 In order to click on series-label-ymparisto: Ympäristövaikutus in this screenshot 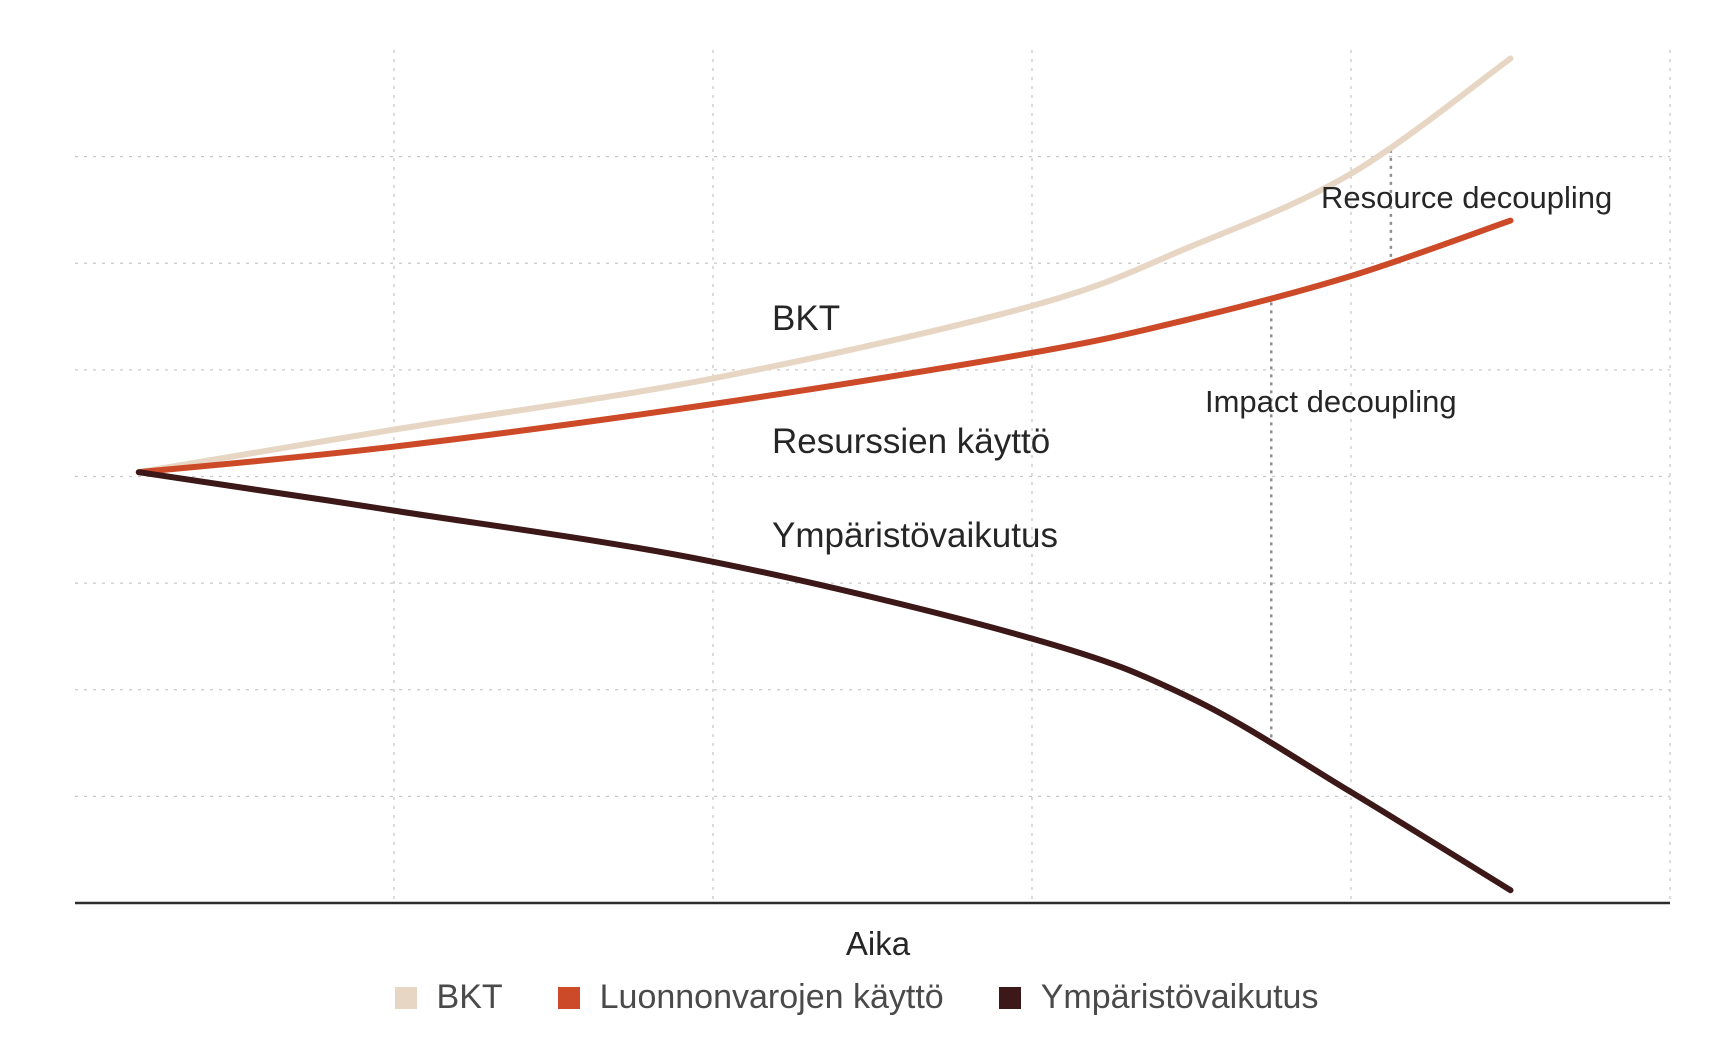, I will do `click(915, 535)`.